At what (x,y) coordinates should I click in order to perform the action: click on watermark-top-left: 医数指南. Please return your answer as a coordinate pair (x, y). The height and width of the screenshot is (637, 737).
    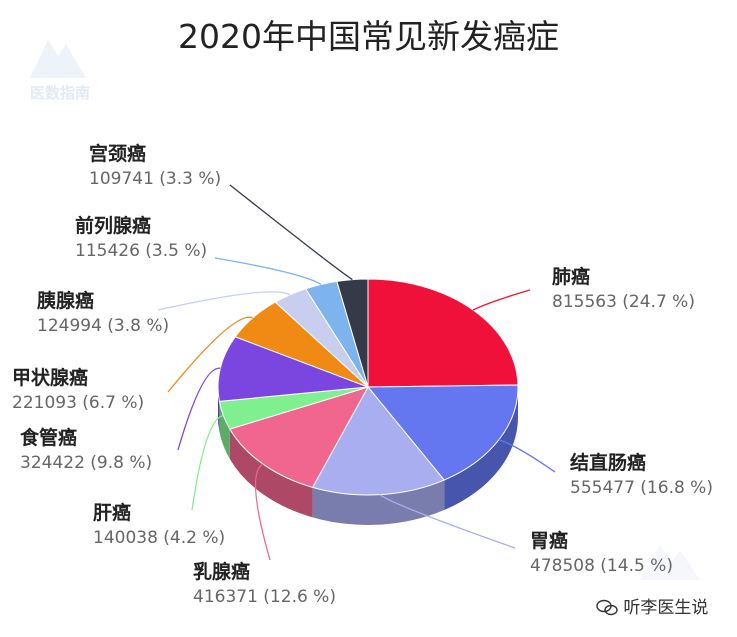
    Looking at the image, I should click on (60, 71).